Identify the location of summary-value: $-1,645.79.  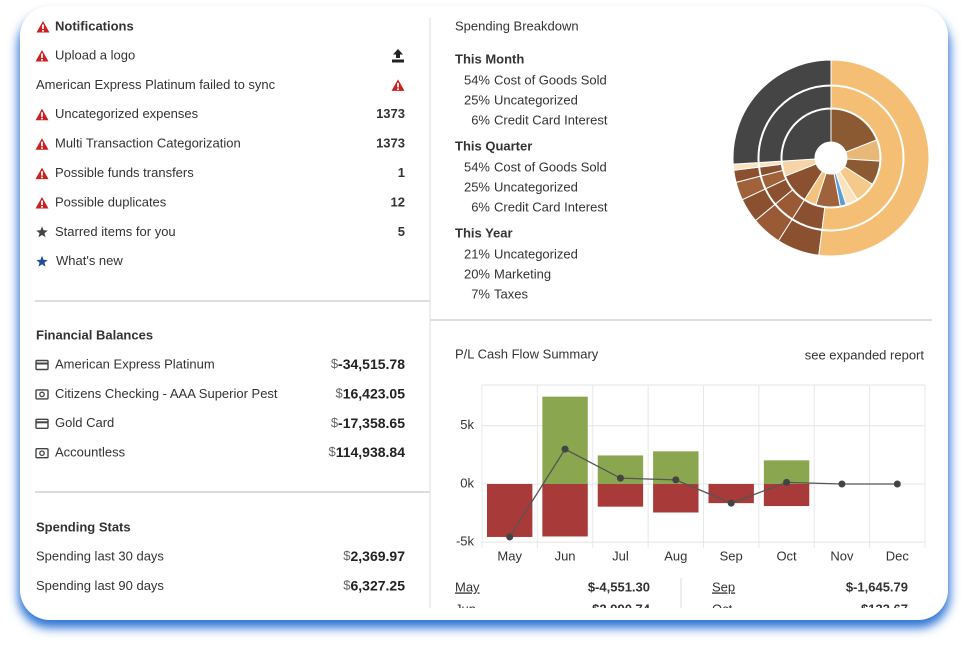
(877, 586).